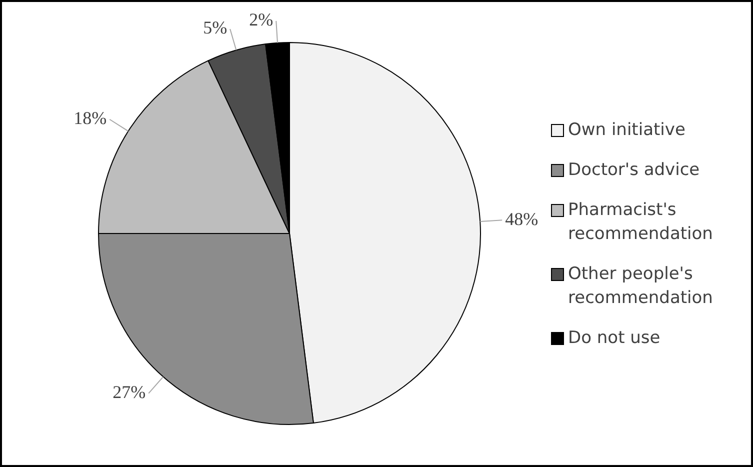 The width and height of the screenshot is (753, 467). I want to click on data-label: 27%, so click(129, 392).